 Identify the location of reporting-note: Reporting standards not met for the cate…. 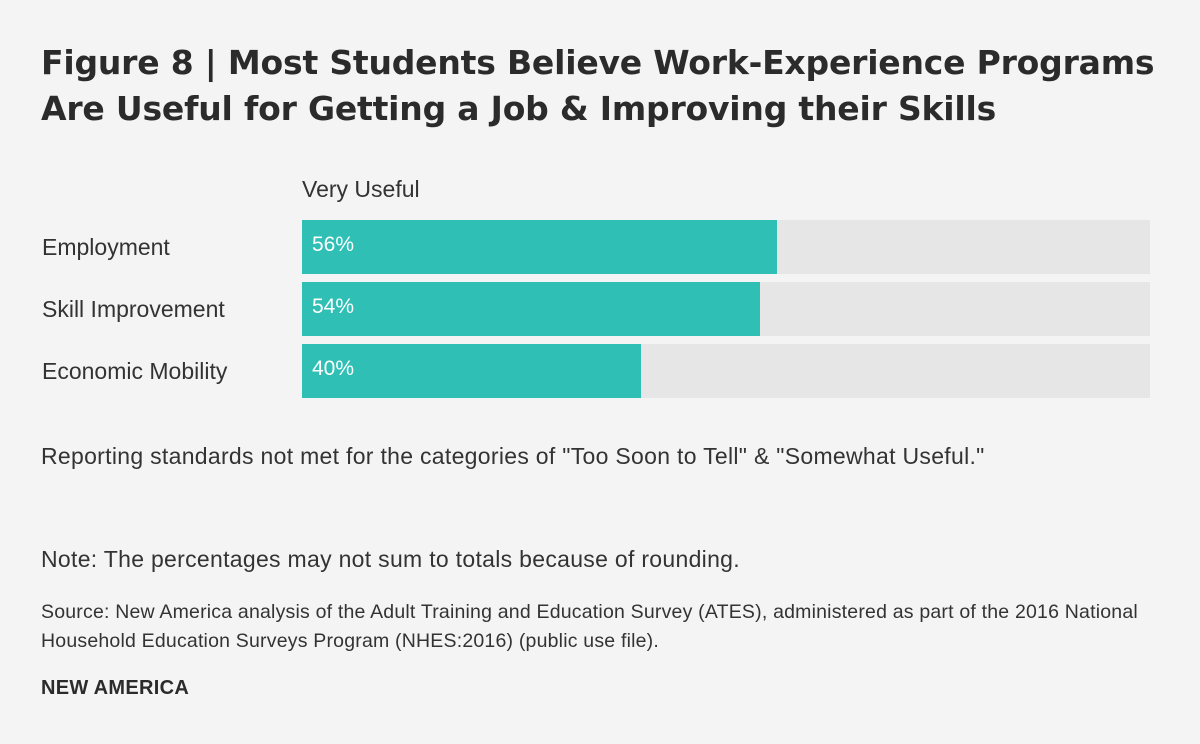
(513, 456).